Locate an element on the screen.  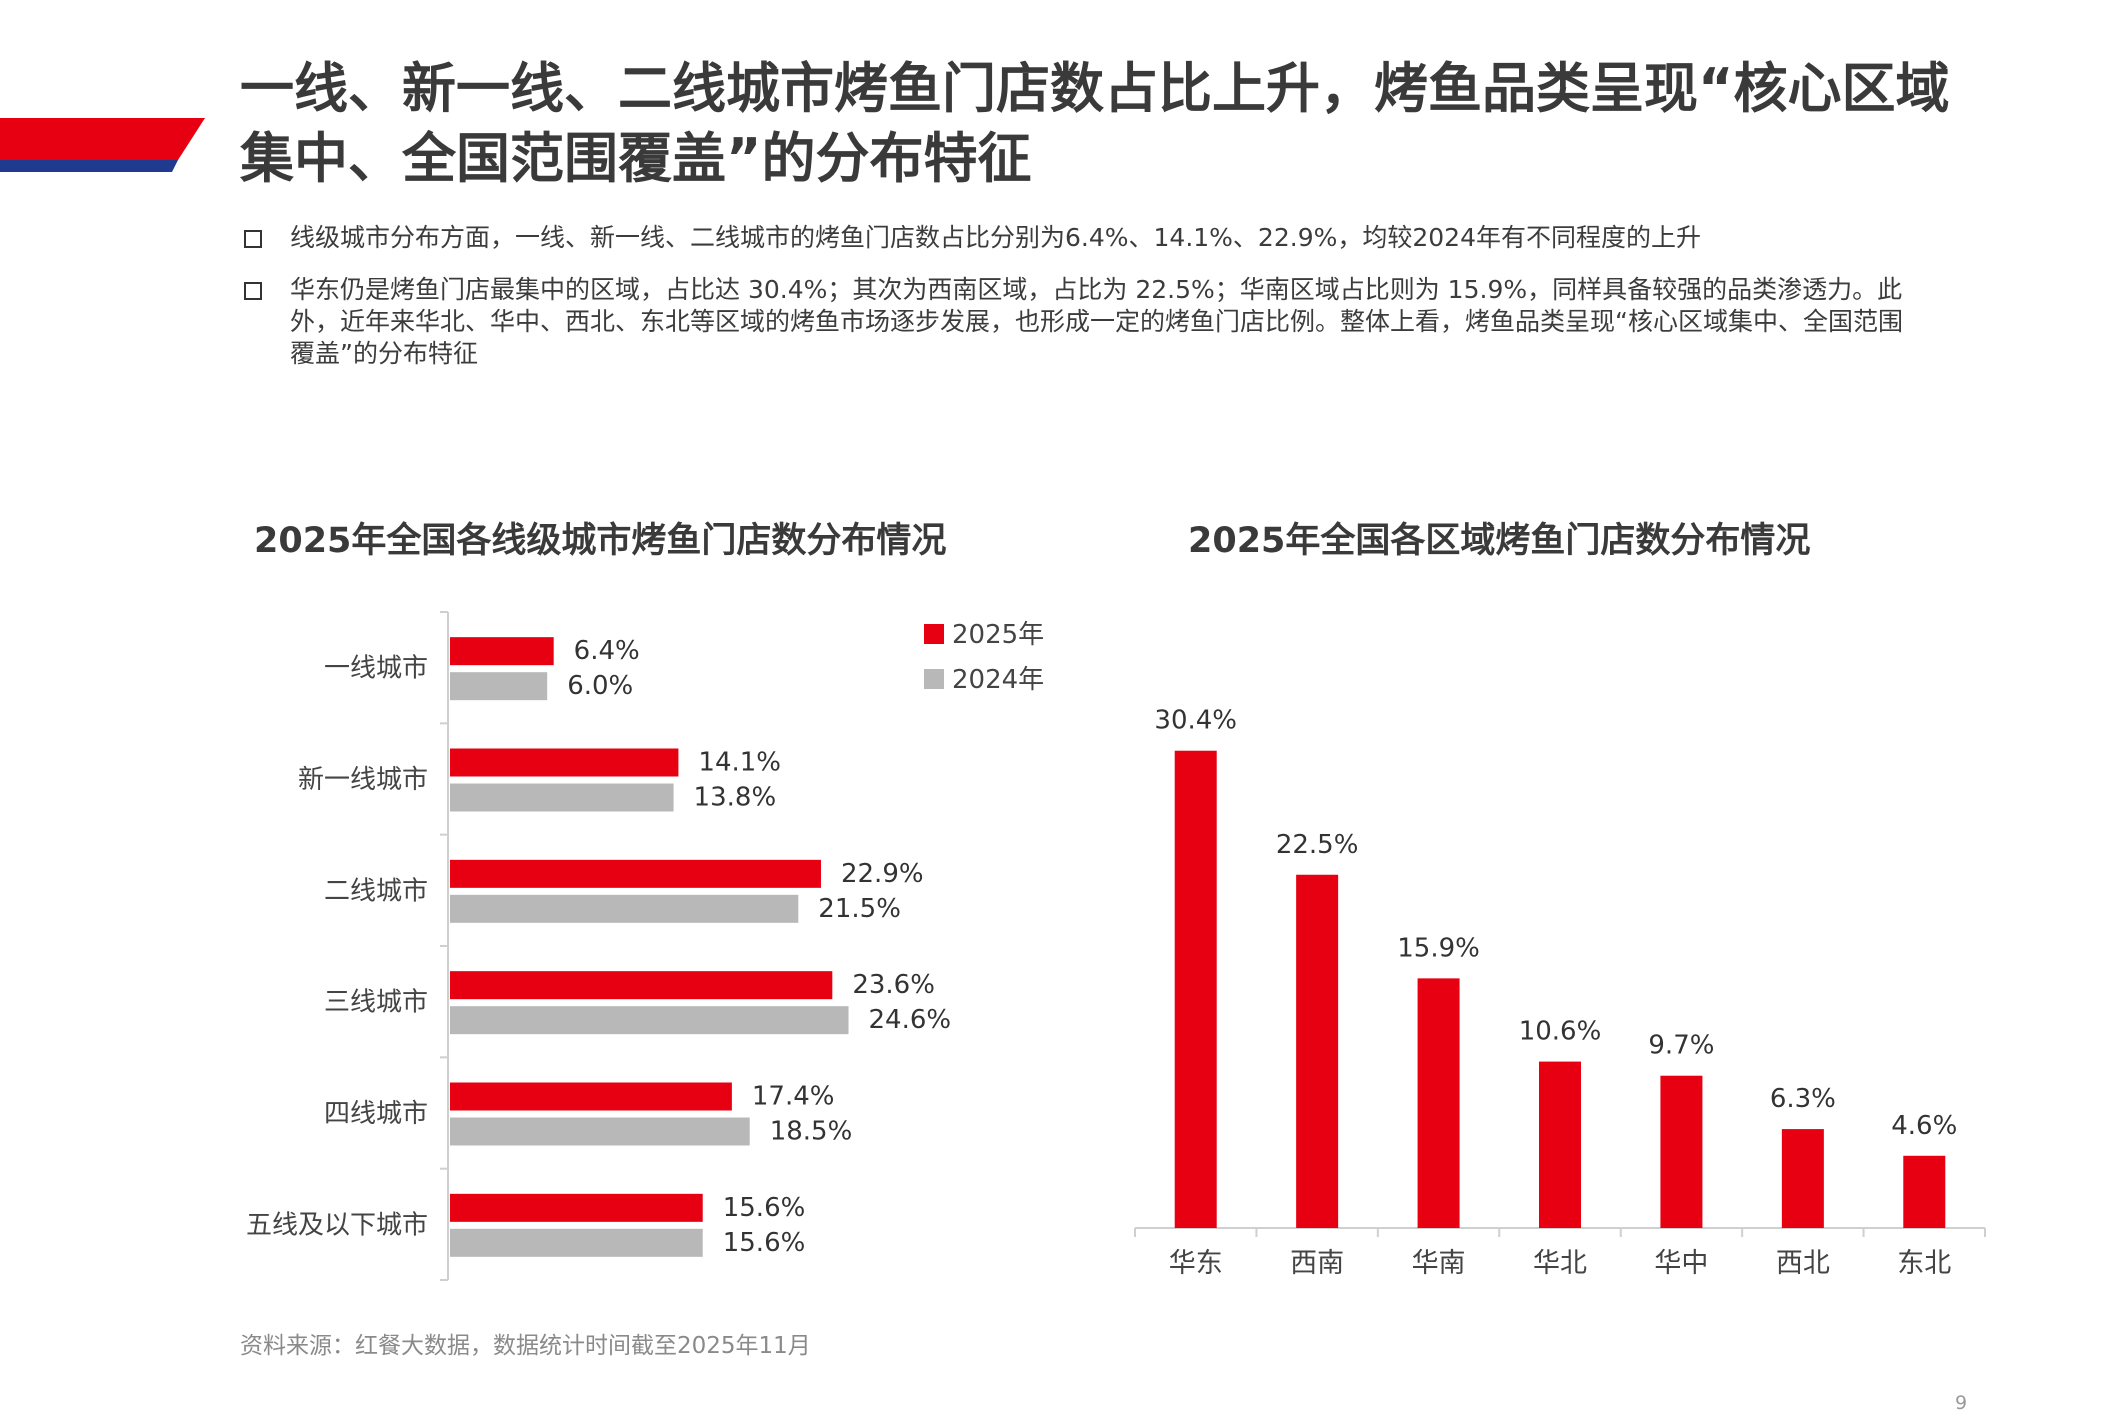
category-label: 一线城市 is located at coordinates (376, 669).